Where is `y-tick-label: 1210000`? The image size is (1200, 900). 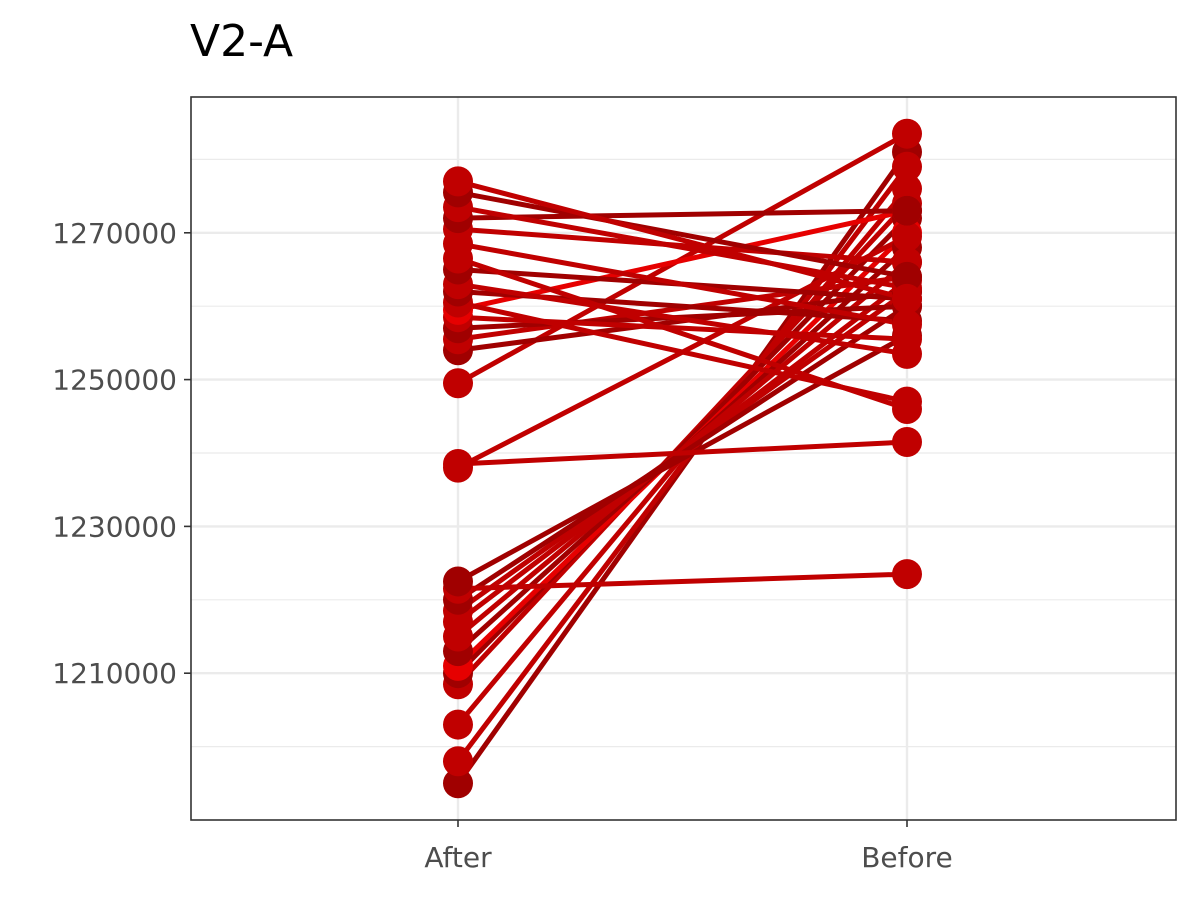
y-tick-label: 1210000 is located at coordinates (114, 673).